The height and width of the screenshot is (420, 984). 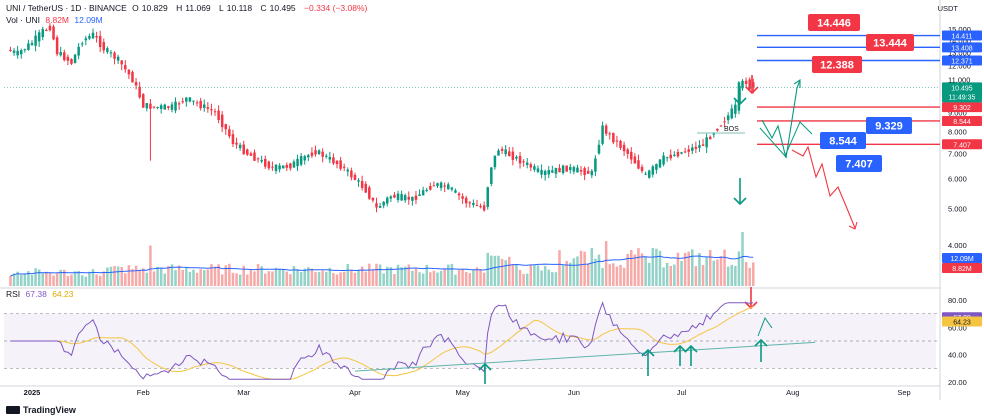 I want to click on volume-badge-label: 8.82M, so click(x=962, y=269).